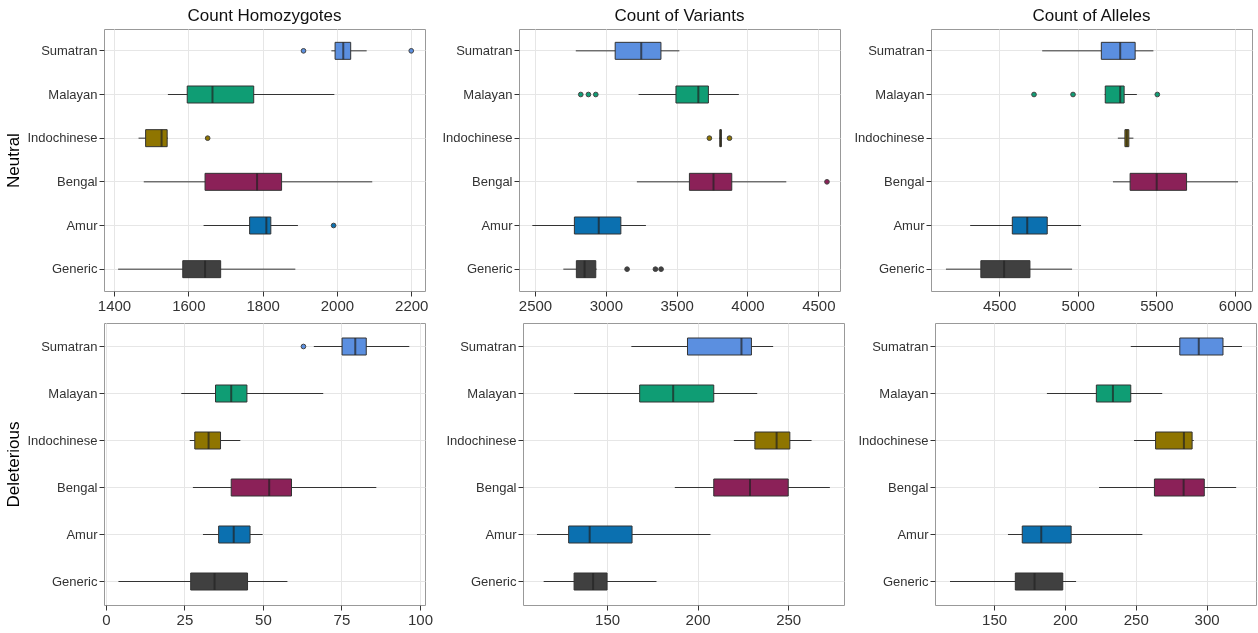 The image size is (1258, 633). I want to click on y-axis-title: Deleterious, so click(14, 464).